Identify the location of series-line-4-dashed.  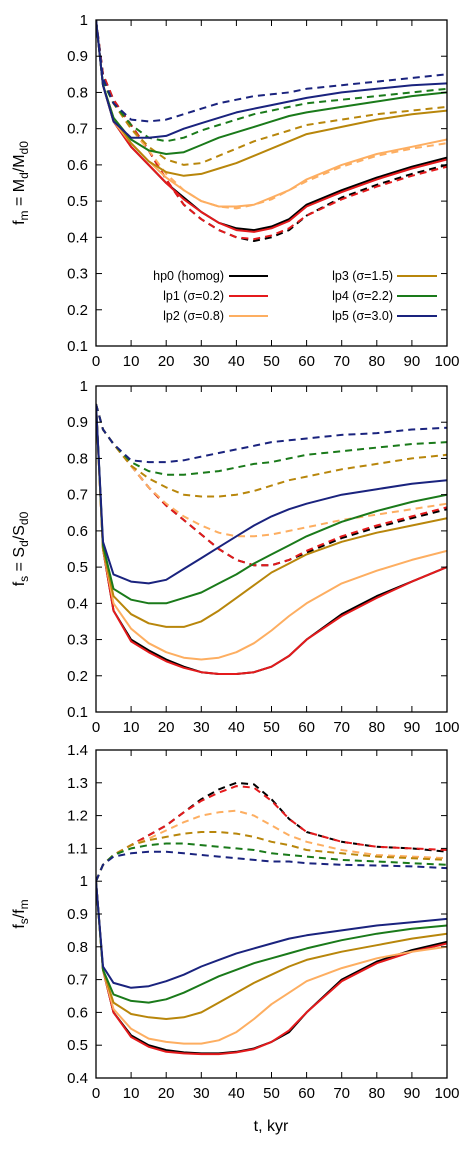
(271, 130).